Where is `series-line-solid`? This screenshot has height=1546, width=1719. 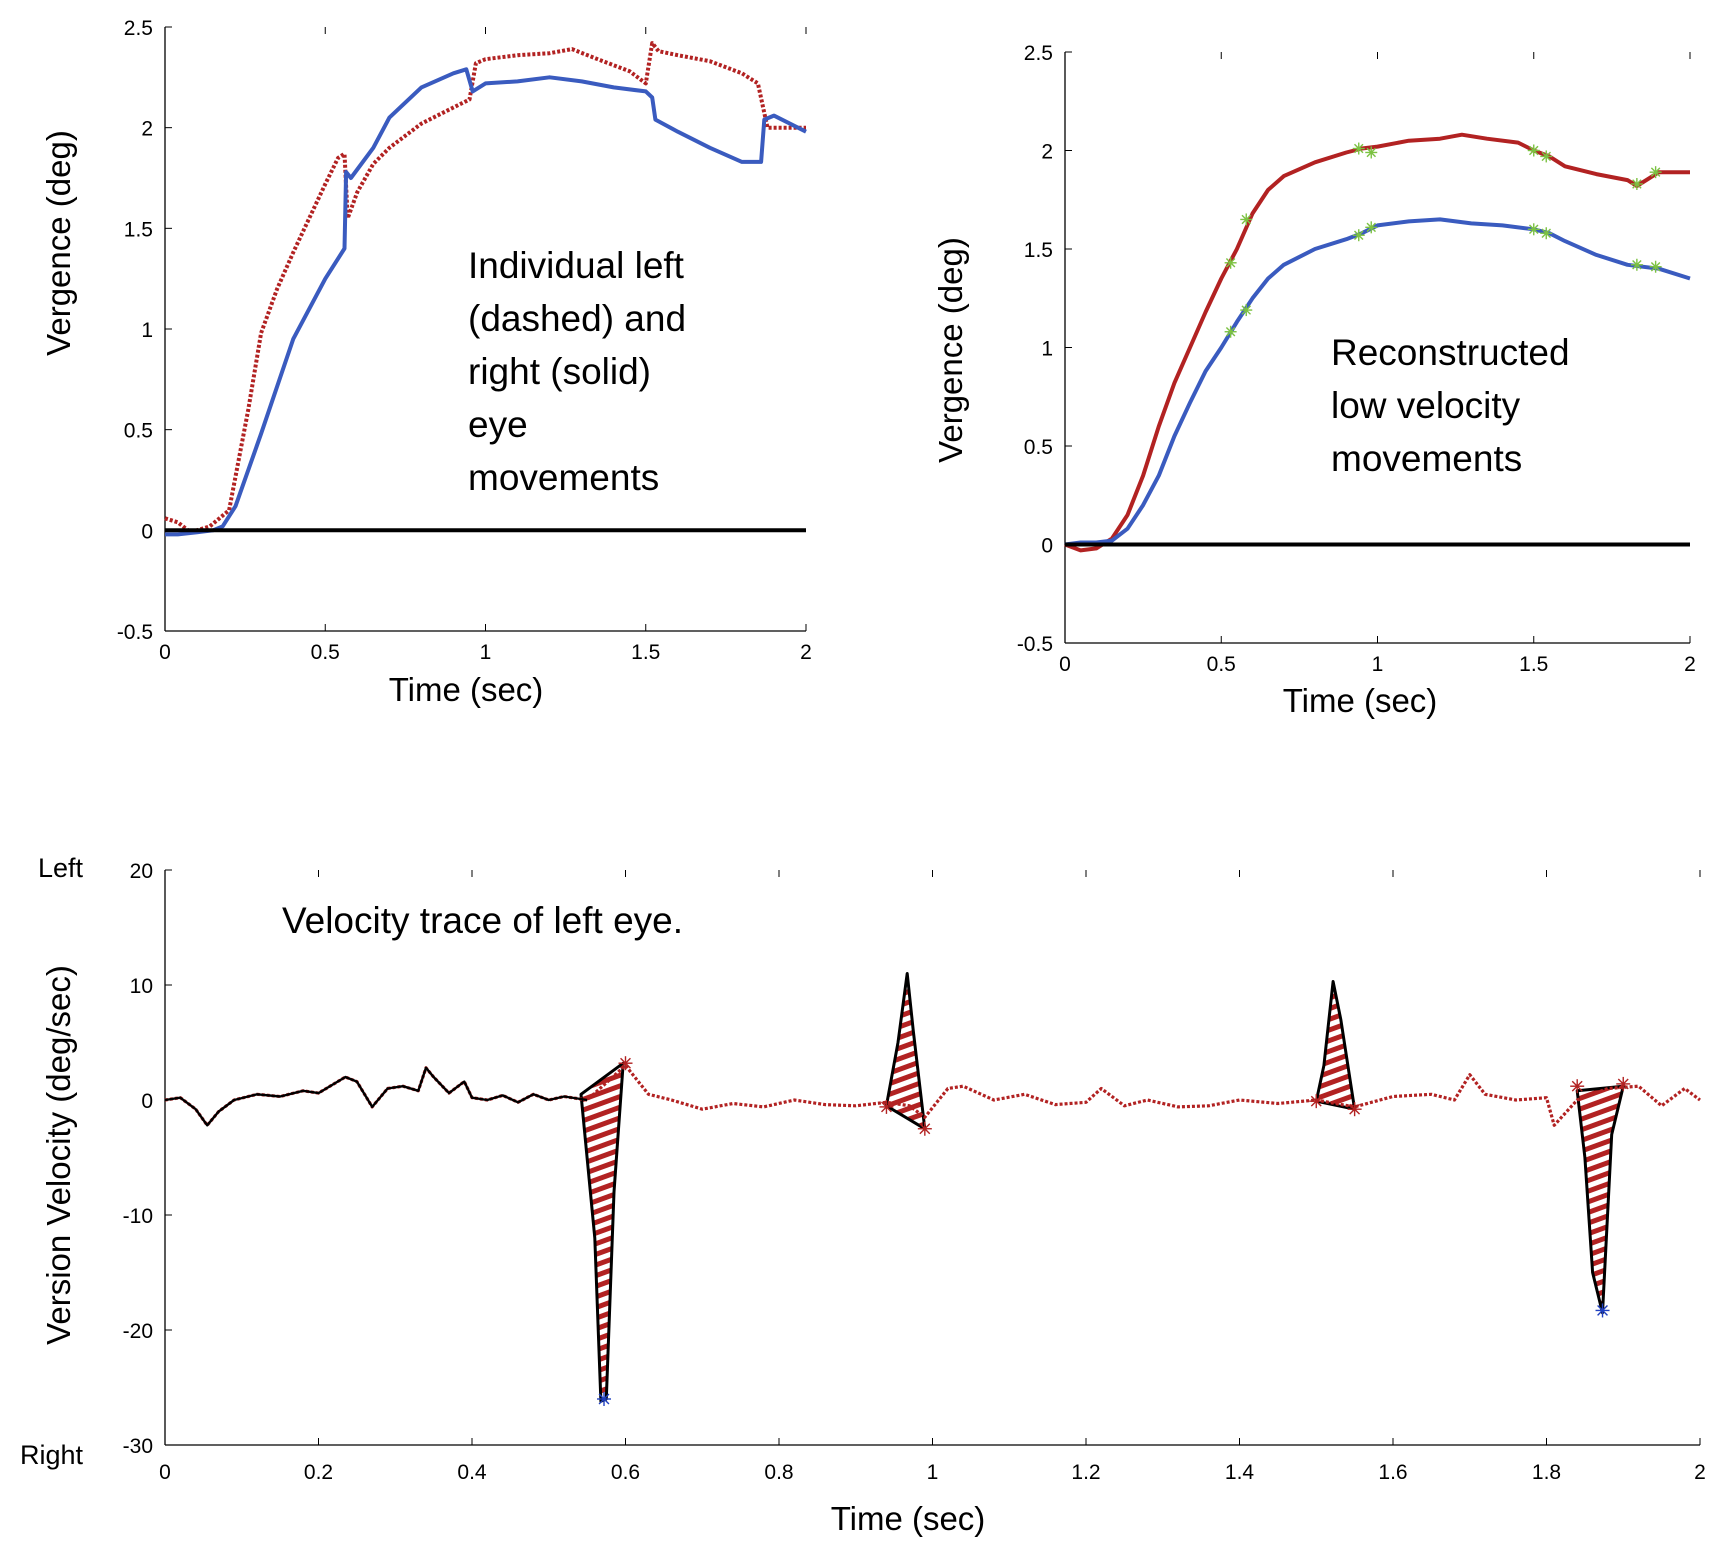 series-line-solid is located at coordinates (486, 302).